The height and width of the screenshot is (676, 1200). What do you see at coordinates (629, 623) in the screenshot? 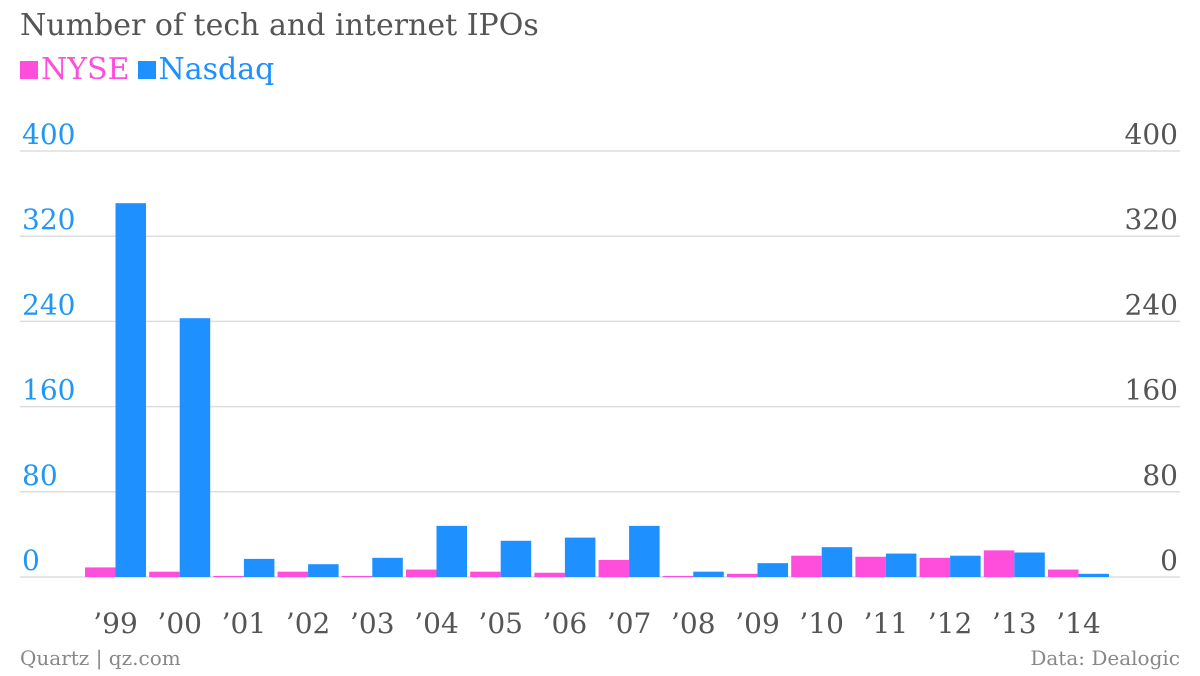
I see `x-tick-label: ’07` at bounding box center [629, 623].